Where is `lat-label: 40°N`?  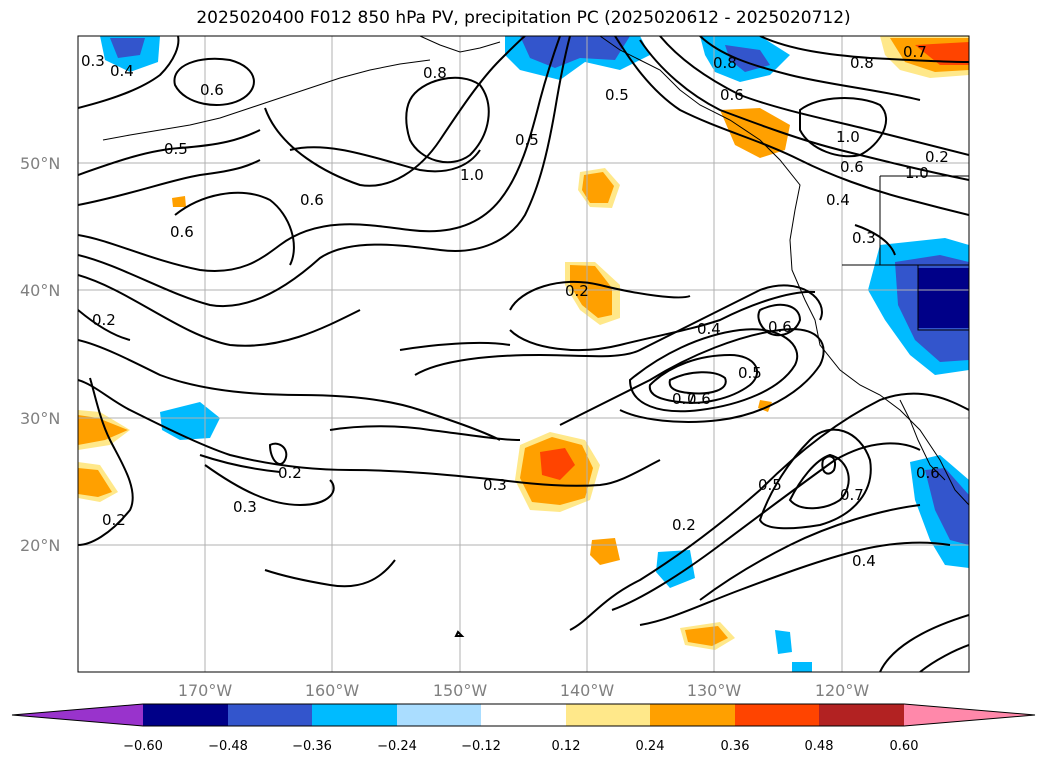 lat-label: 40°N is located at coordinates (40, 290).